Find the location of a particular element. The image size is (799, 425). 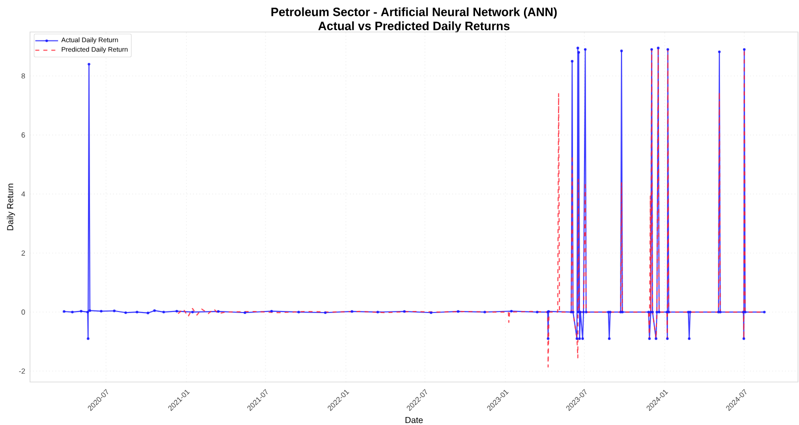

y-axis-title: Daily Return is located at coordinates (10, 207).